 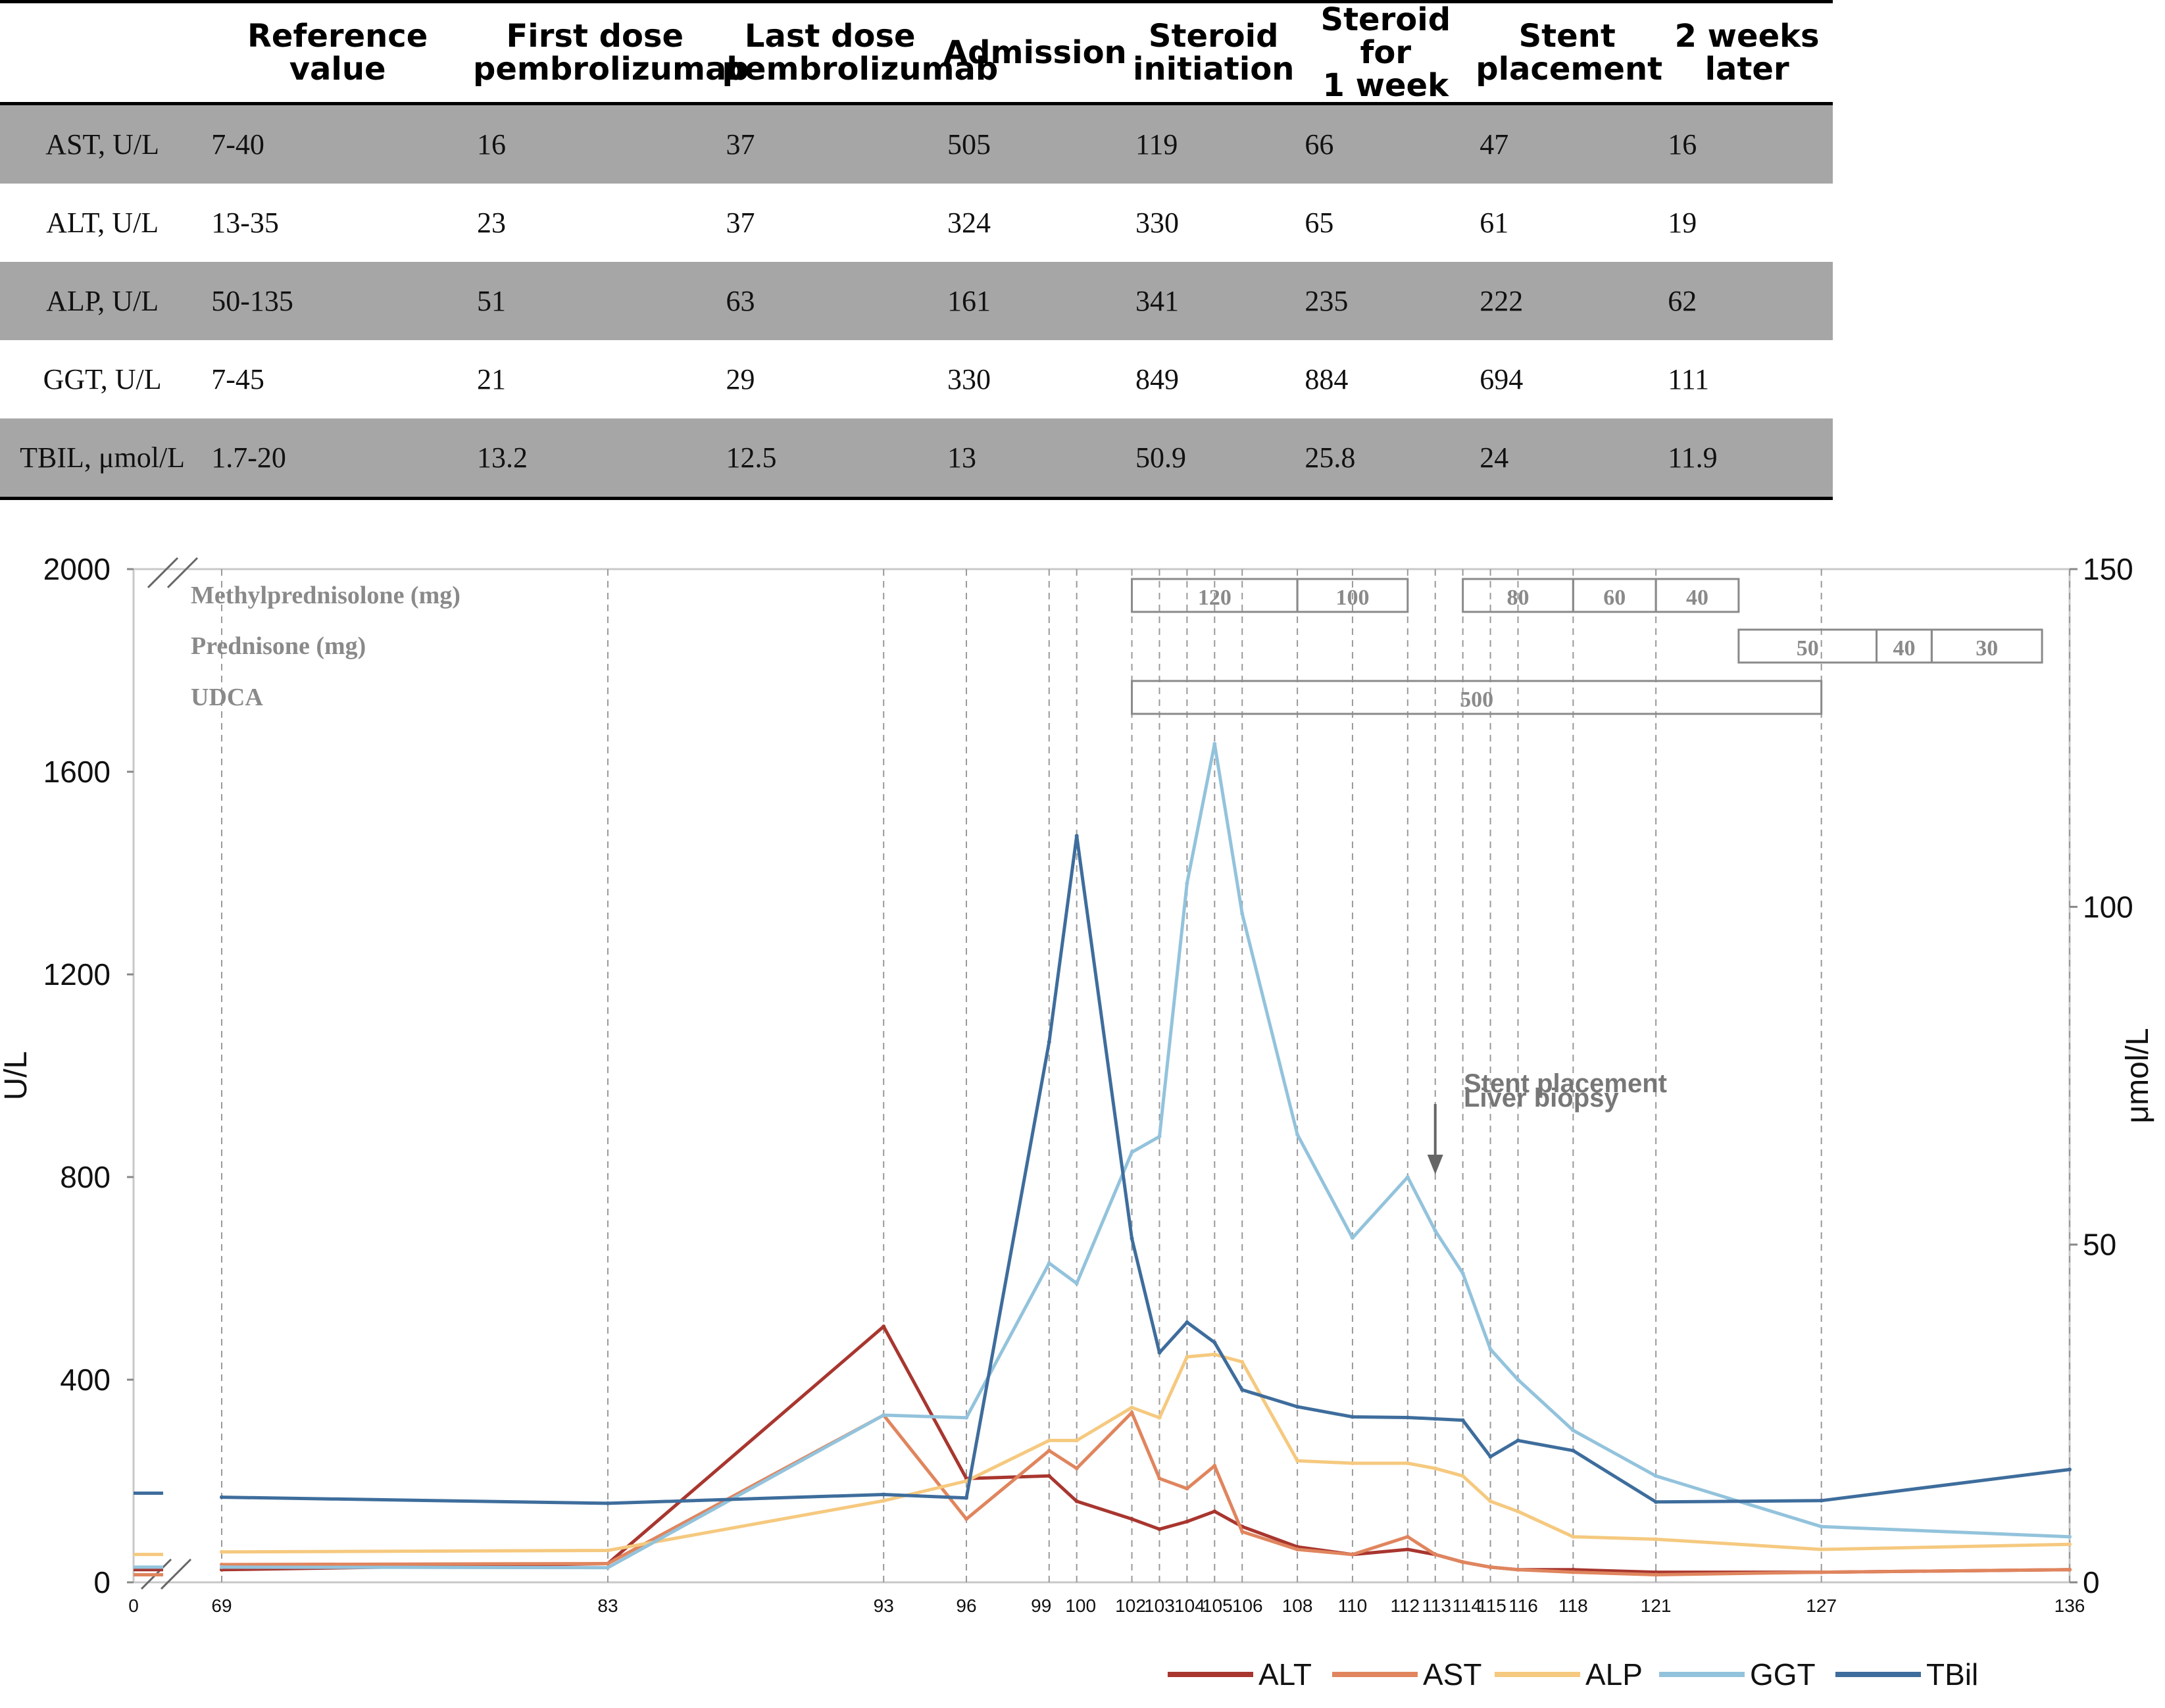 I want to click on x-tick-label: 103, so click(x=1159, y=1605).